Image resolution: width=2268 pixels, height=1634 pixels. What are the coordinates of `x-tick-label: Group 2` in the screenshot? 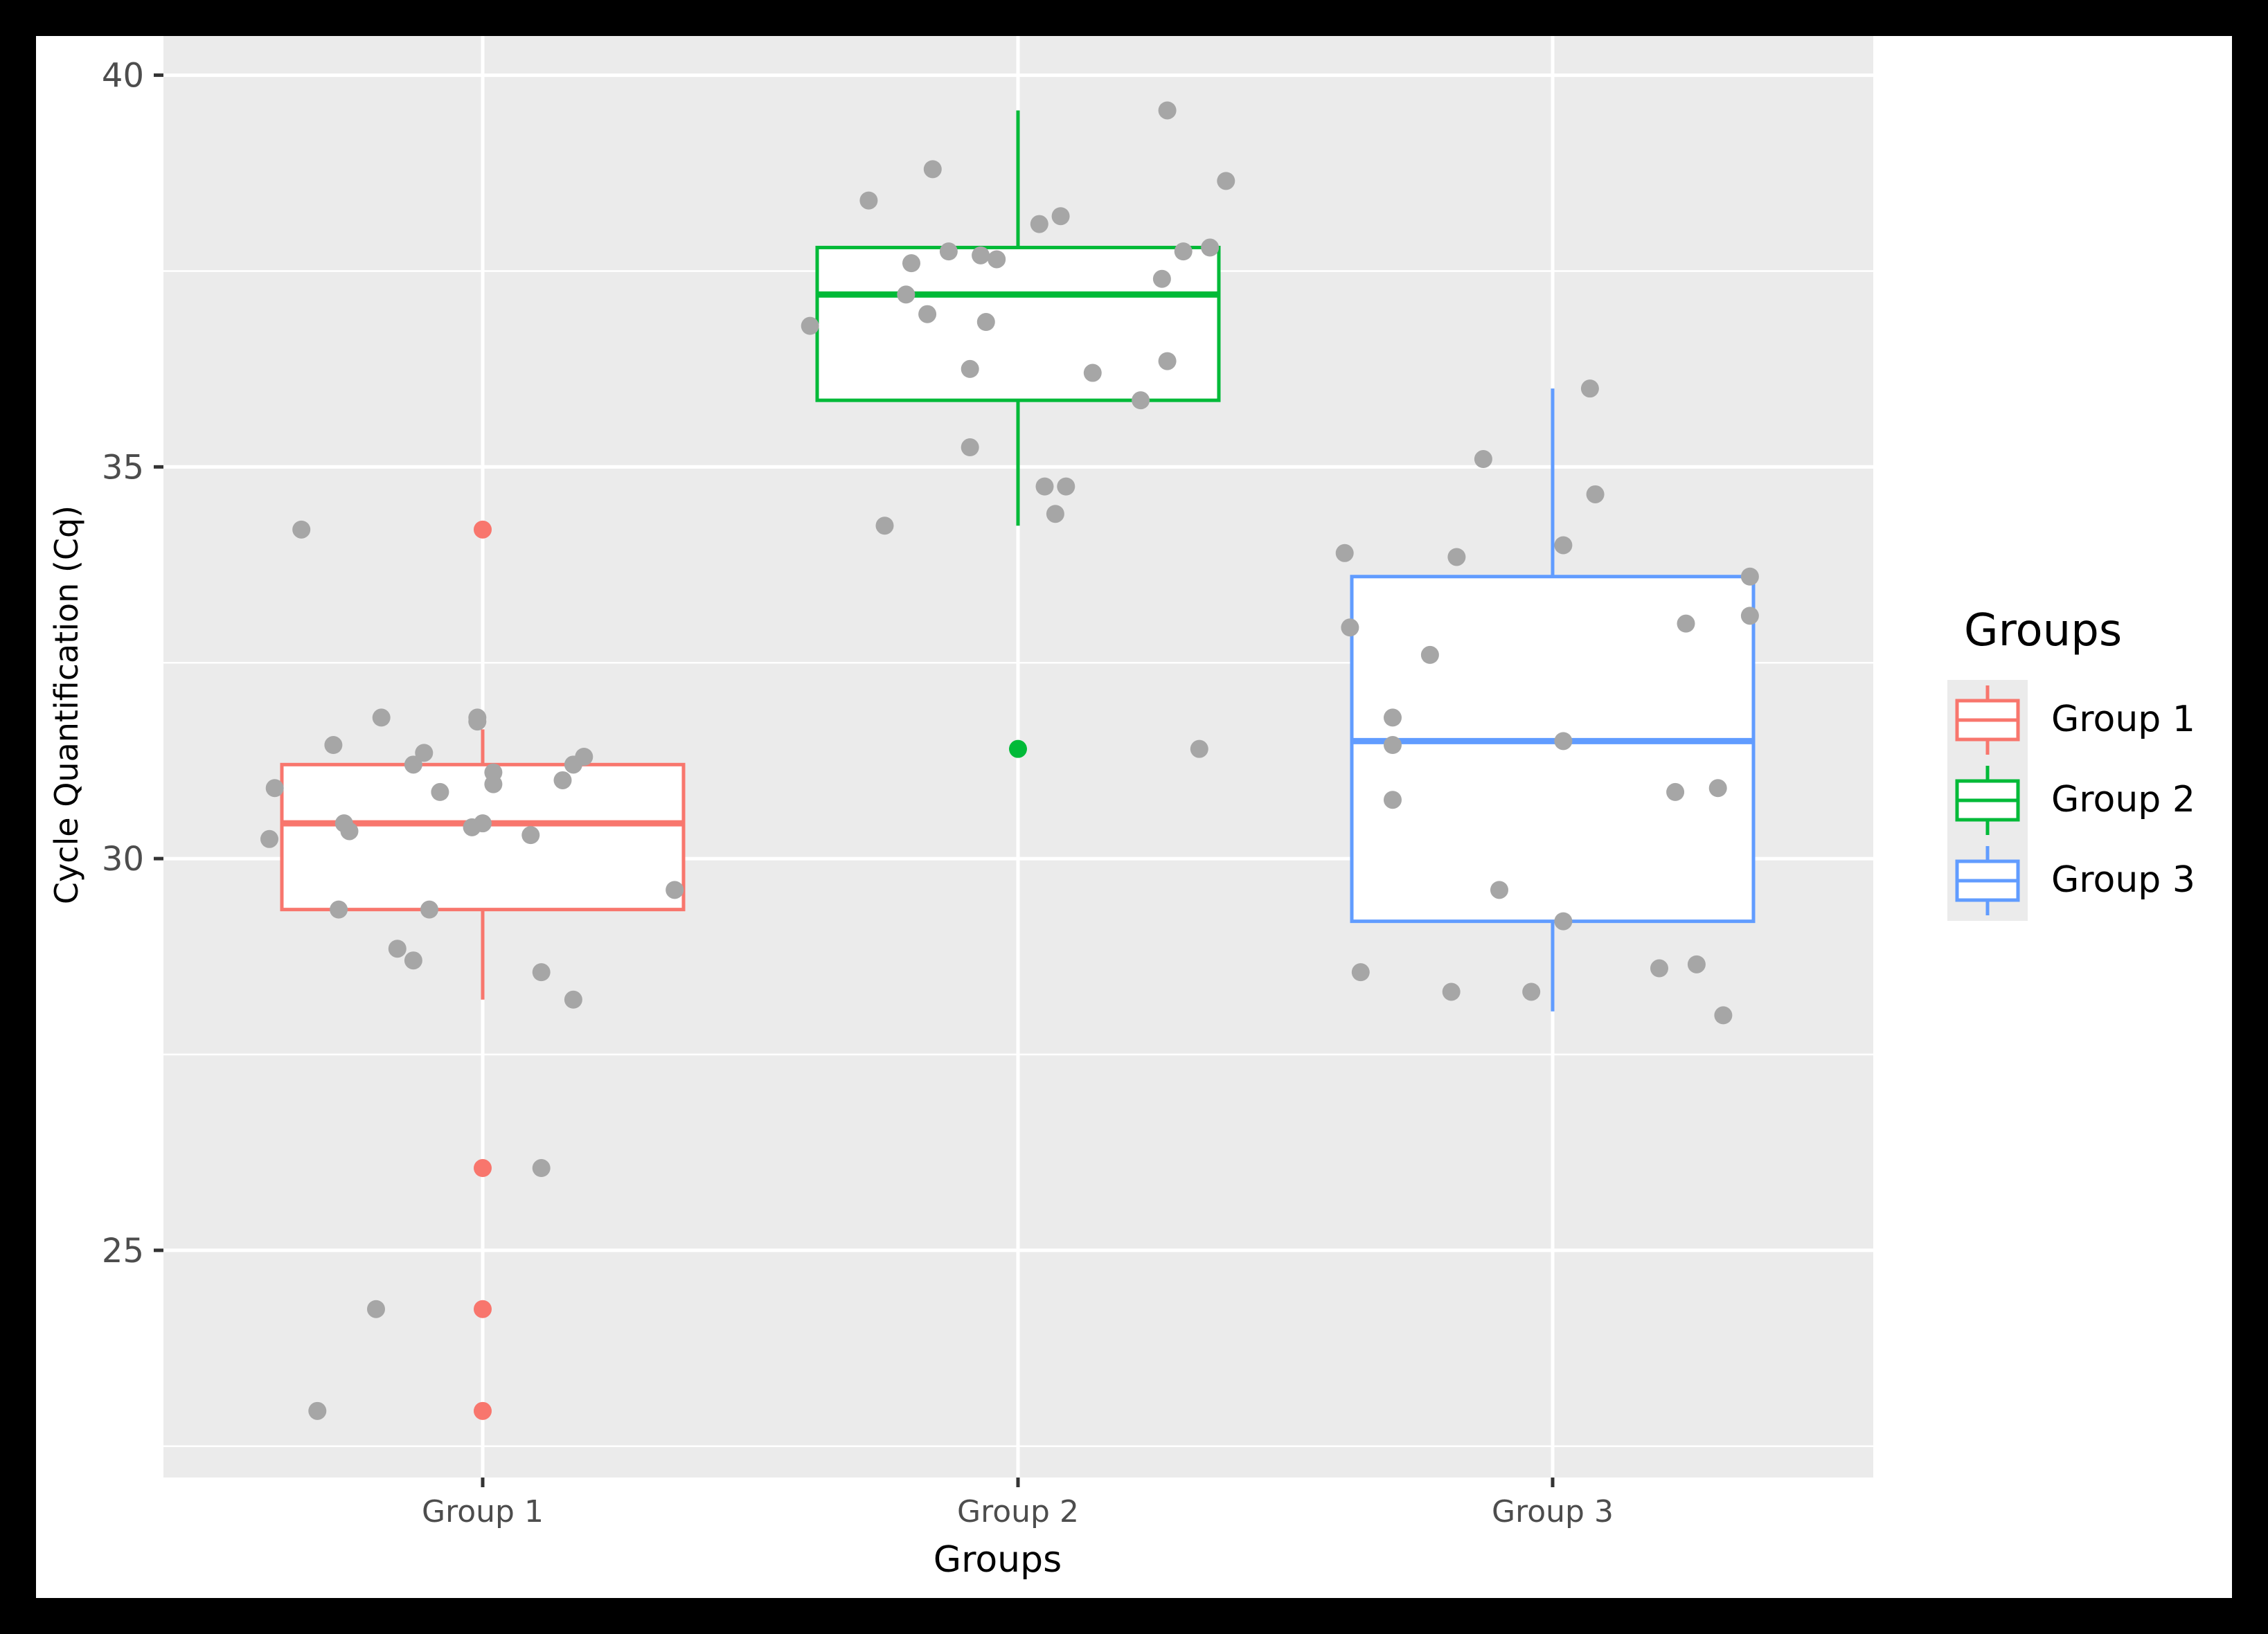 It's located at (1018, 1511).